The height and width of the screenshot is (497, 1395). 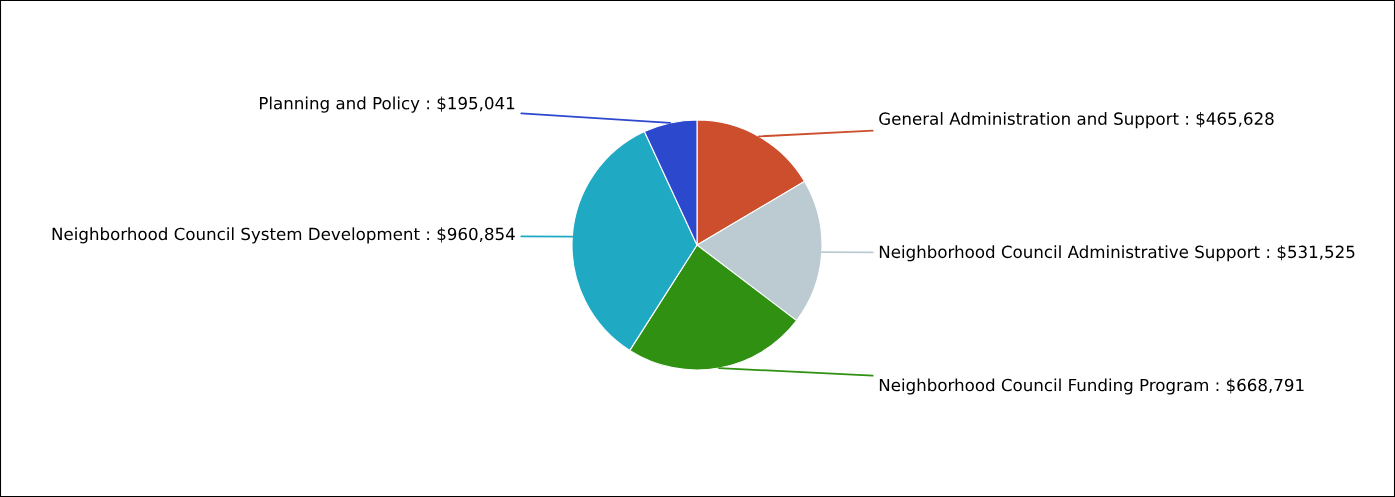 I want to click on slice-label: General Administration and Support : $465,628, so click(x=1076, y=120).